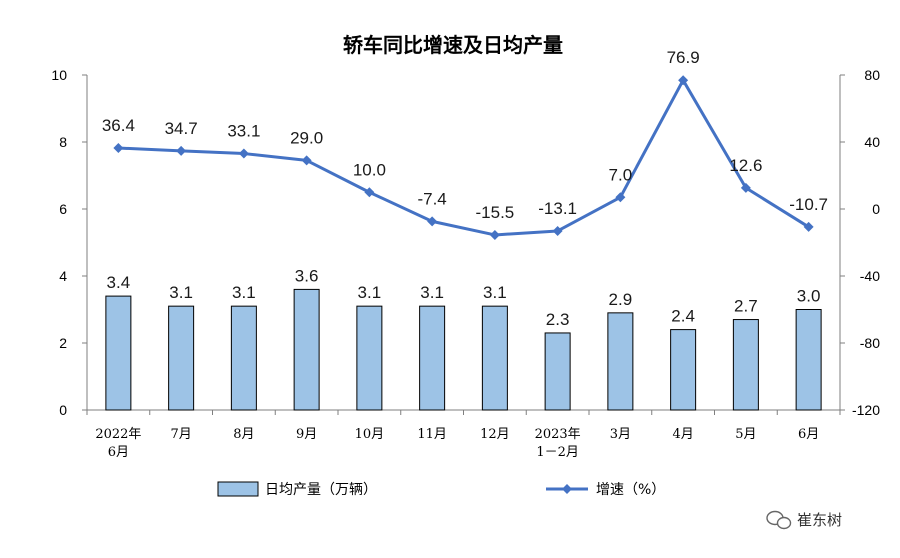 The width and height of the screenshot is (900, 558). I want to click on line-value-label: 36.4, so click(118, 125).